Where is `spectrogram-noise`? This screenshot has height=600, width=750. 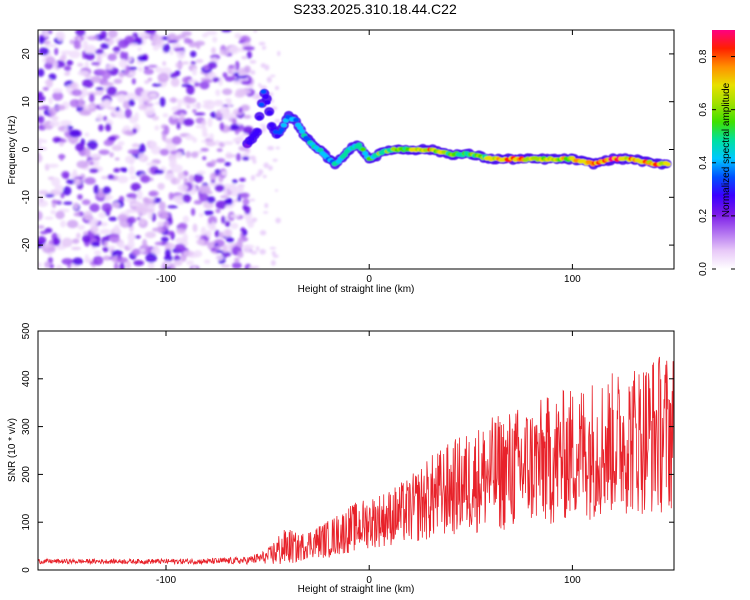 spectrogram-noise is located at coordinates (159, 149).